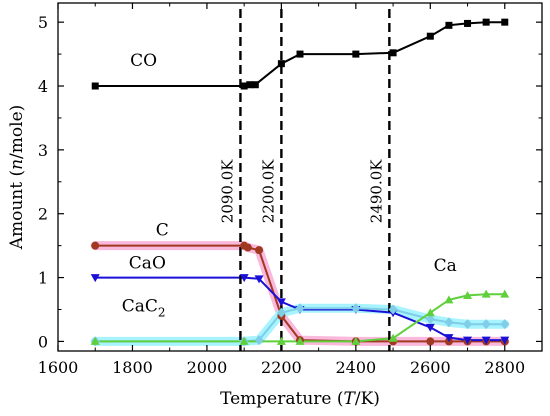  Describe the element at coordinates (227, 191) in the screenshot. I see `vertical-line-label: 2090.0K` at that location.